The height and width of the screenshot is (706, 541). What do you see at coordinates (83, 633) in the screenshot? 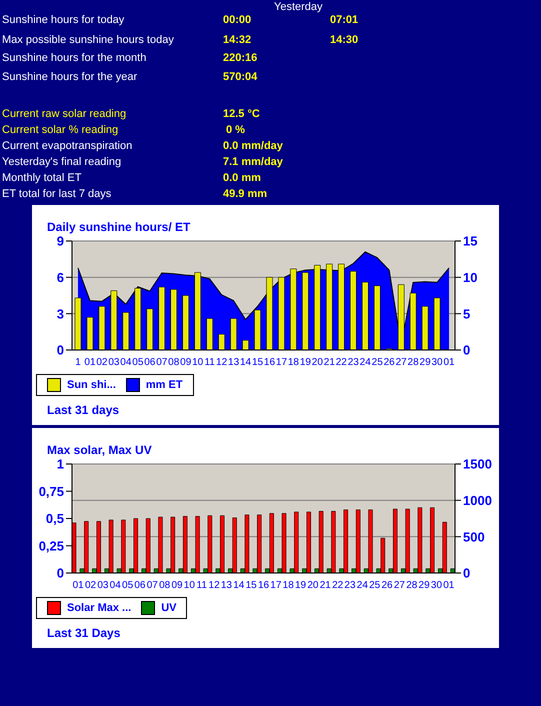
I see `text: Last 31 Days` at bounding box center [83, 633].